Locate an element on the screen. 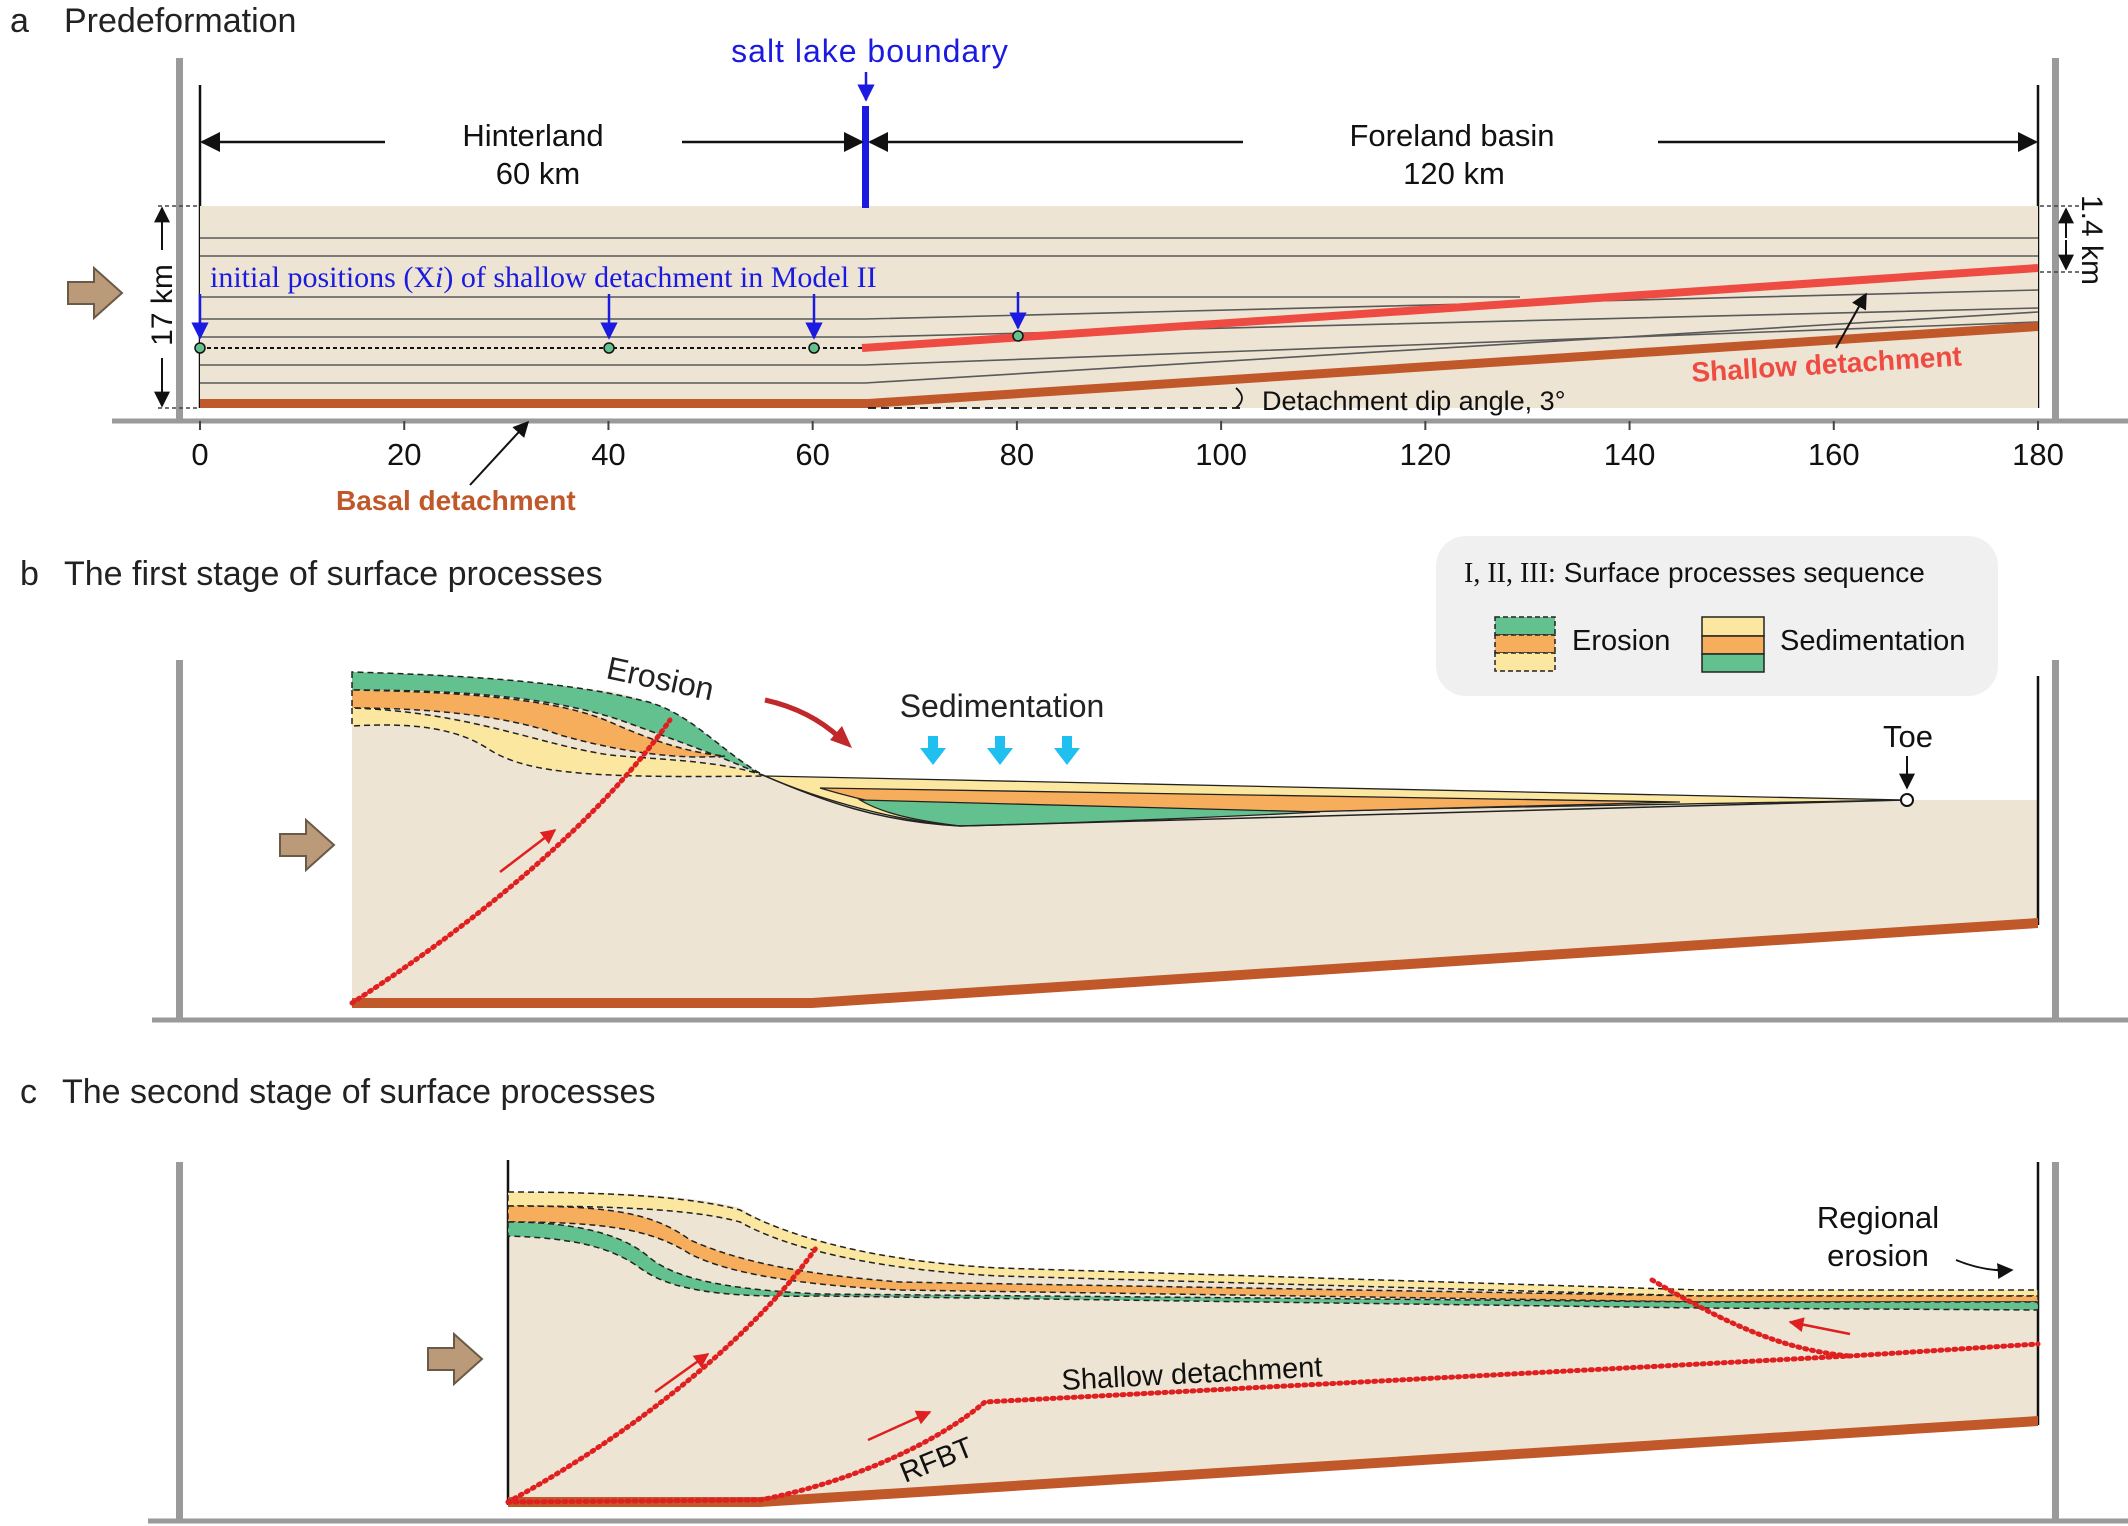 This screenshot has height=1526, width=2128. surface-orange-layer is located at coordinates (1273, 1254).